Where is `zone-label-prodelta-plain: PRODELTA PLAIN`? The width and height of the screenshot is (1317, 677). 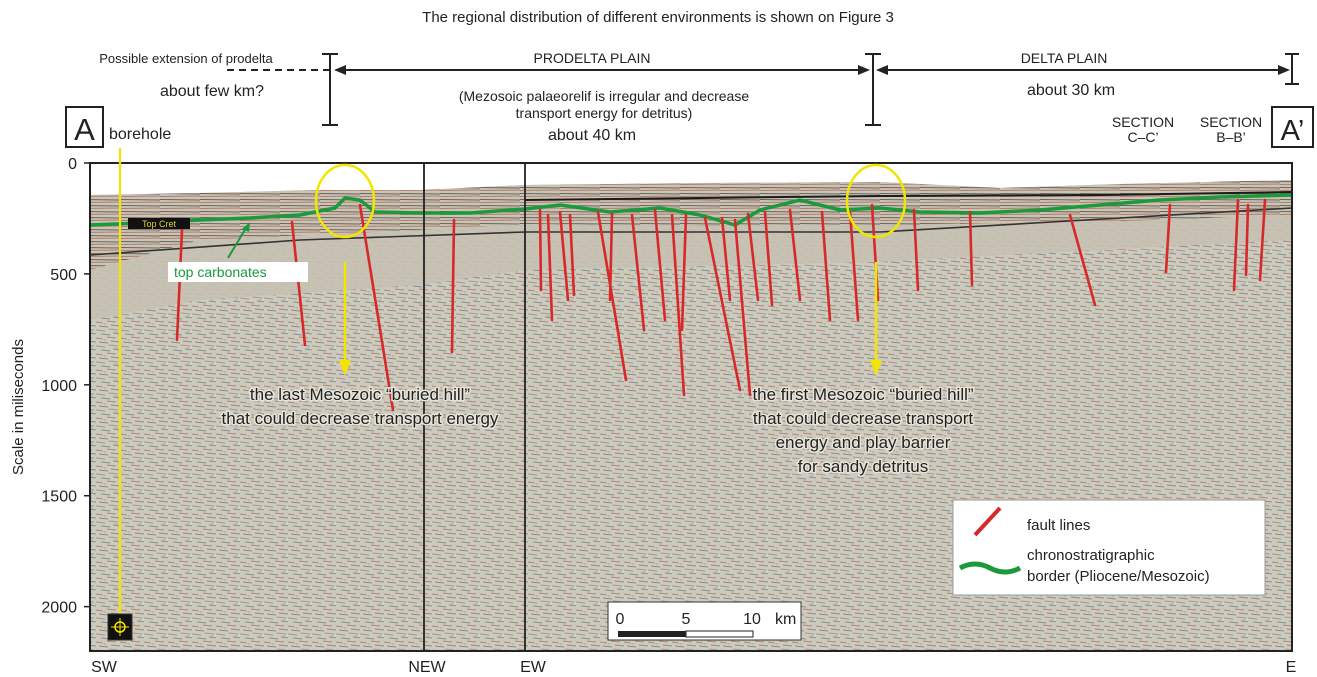
zone-label-prodelta-plain: PRODELTA PLAIN is located at coordinates (592, 58).